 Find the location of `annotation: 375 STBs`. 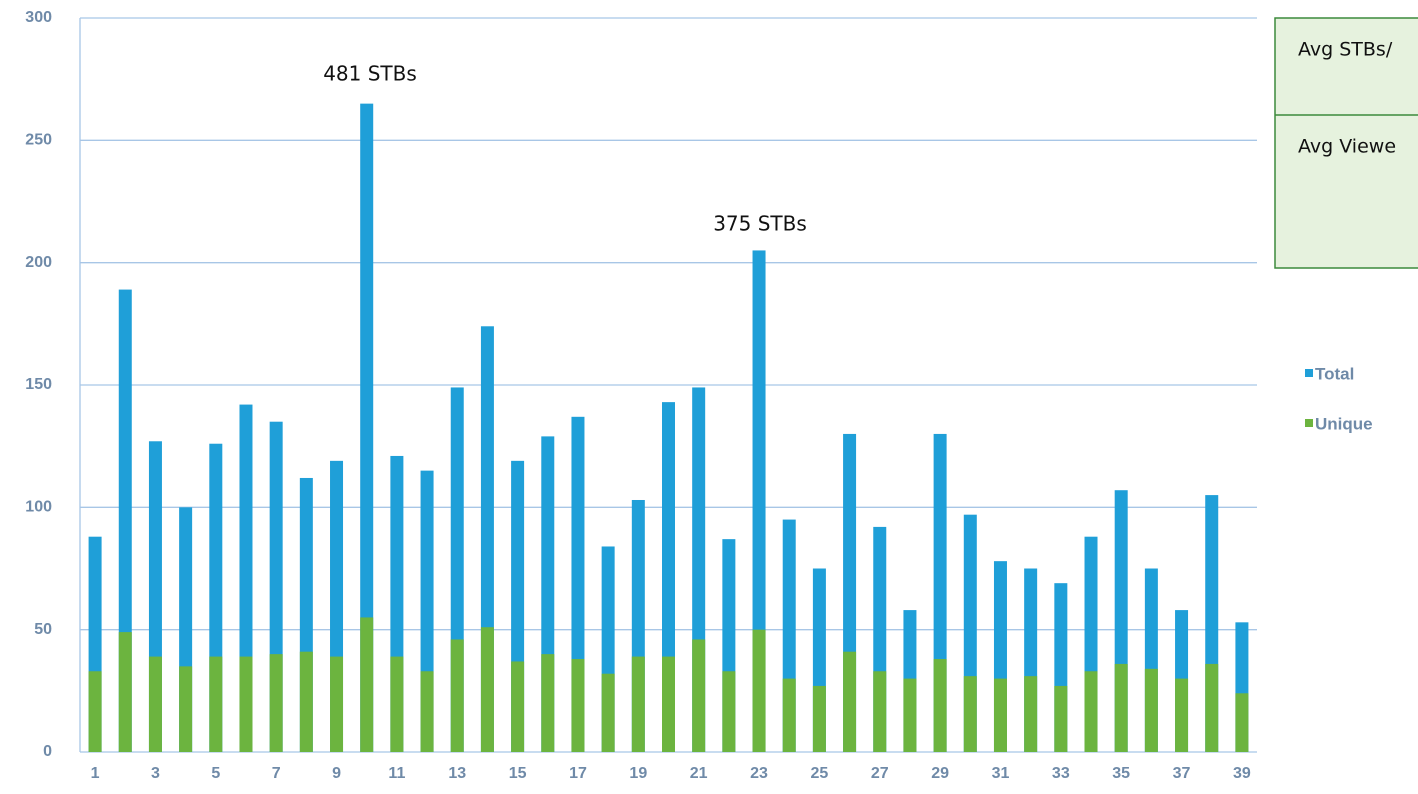

annotation: 375 STBs is located at coordinates (760, 224).